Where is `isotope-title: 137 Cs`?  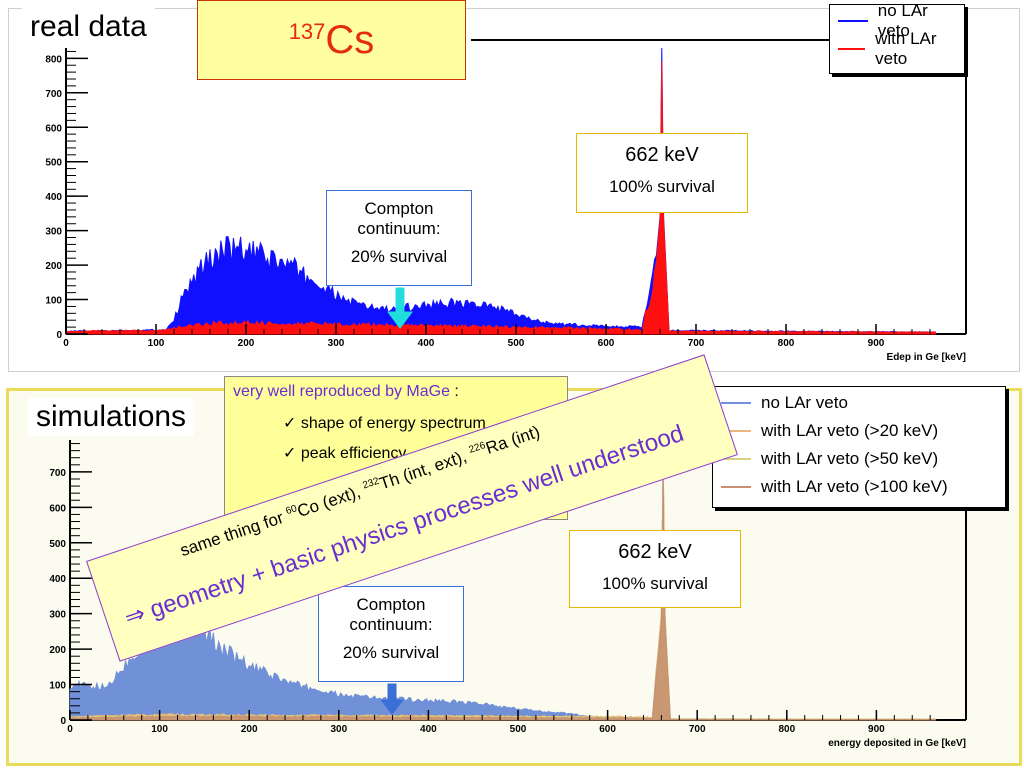
isotope-title: 137 Cs is located at coordinates (331, 40).